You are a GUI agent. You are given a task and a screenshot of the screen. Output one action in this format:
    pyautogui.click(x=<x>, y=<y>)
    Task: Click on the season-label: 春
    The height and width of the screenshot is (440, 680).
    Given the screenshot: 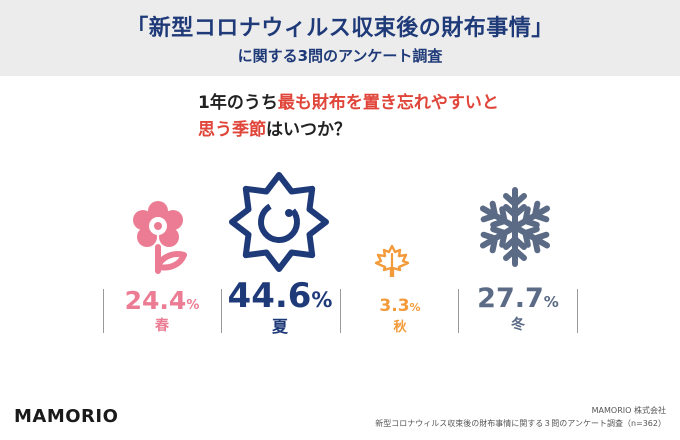 What is the action you would take?
    pyautogui.click(x=162, y=326)
    